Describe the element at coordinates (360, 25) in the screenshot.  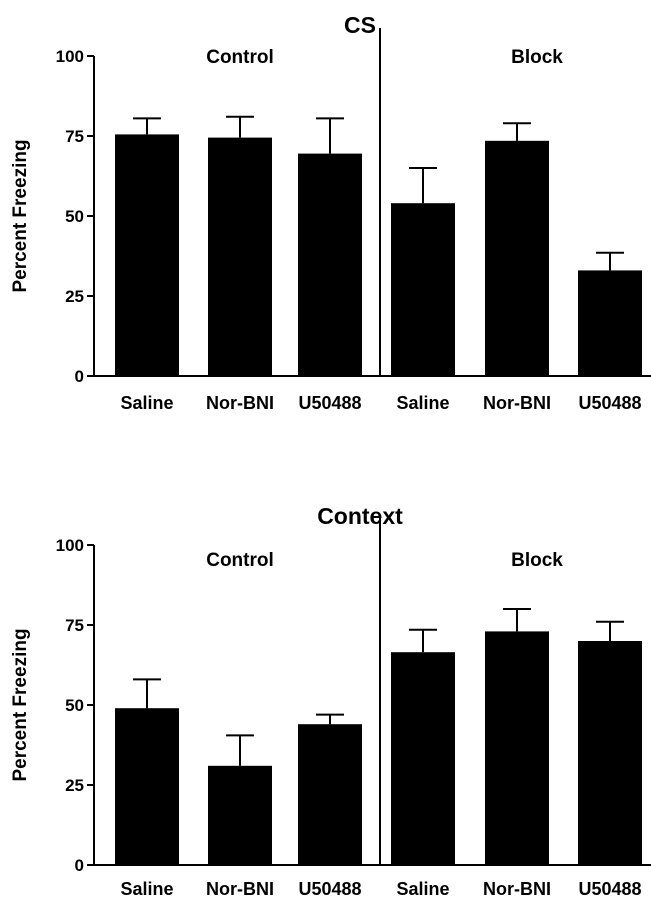
I see `chart-title: CS` at that location.